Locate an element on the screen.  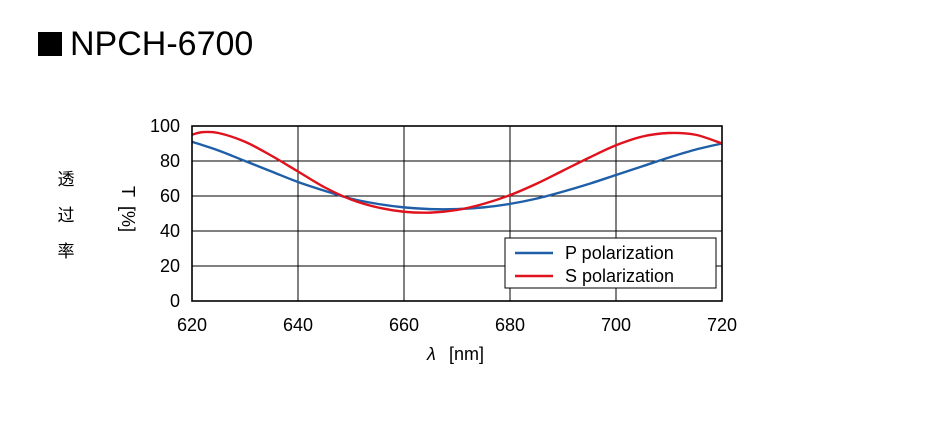
y-tick-label: 0 is located at coordinates (175, 301).